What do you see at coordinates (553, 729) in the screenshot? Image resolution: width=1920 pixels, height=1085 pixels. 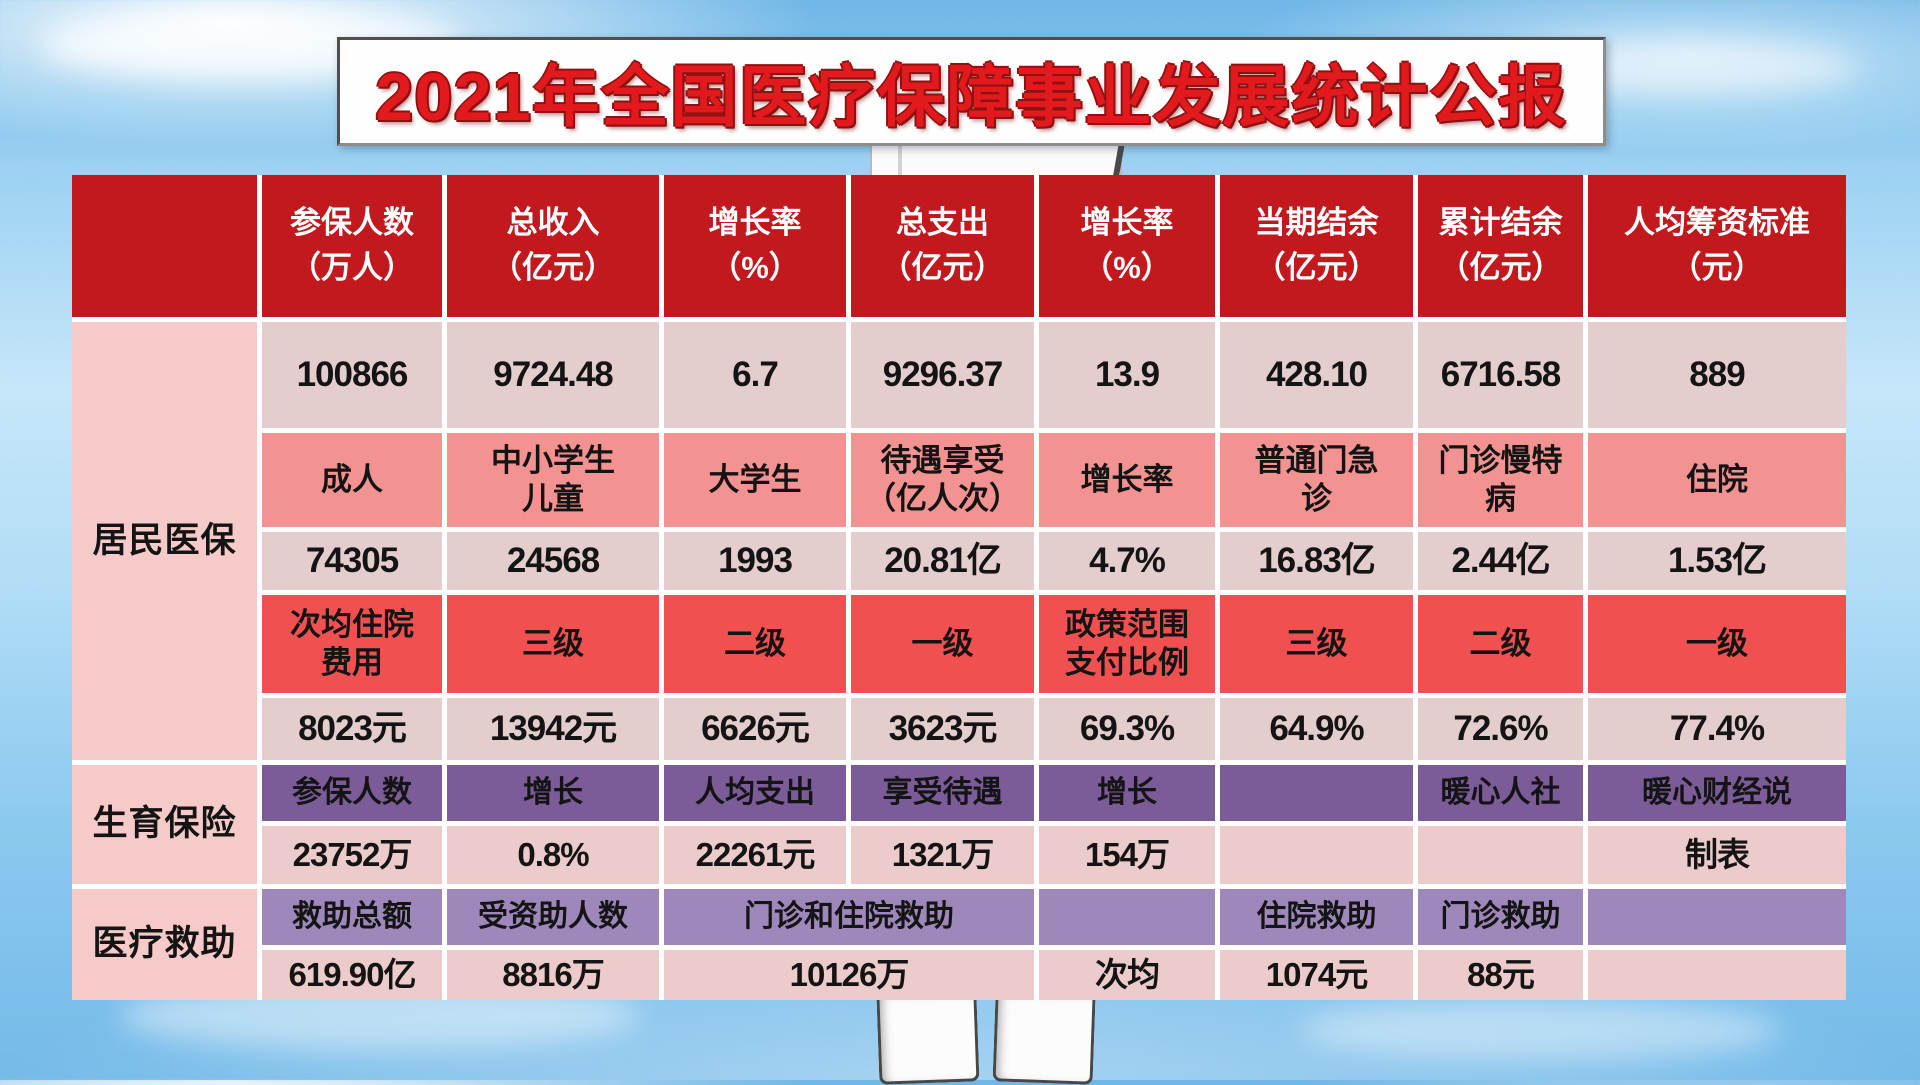 I see `table-cell: 13942元` at bounding box center [553, 729].